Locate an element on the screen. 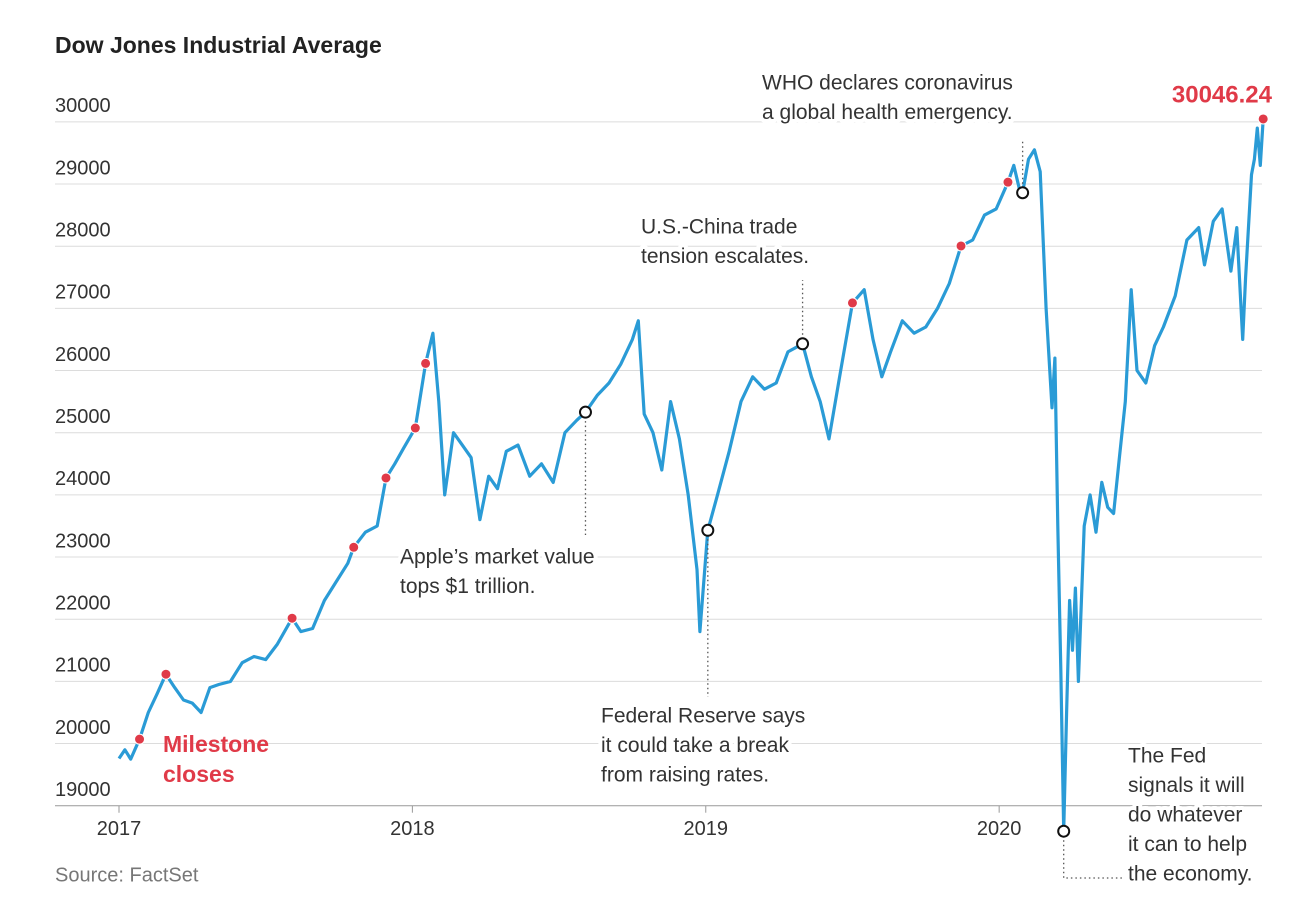 The height and width of the screenshot is (905, 1296). annotation-text: it could take a break is located at coordinates (695, 745).